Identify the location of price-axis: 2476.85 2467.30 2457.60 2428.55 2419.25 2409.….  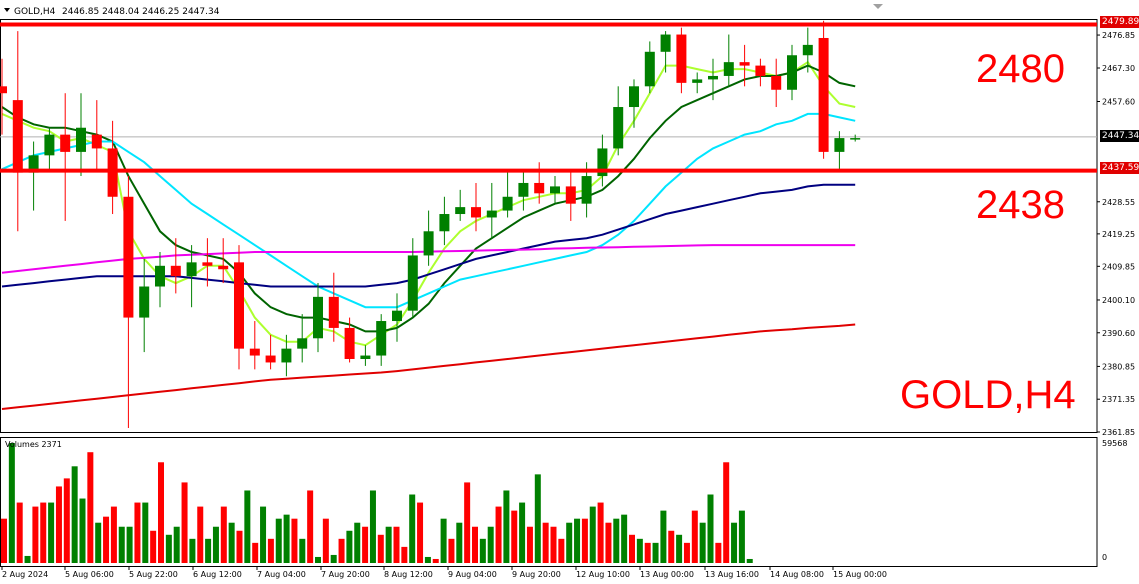
(1116, 234).